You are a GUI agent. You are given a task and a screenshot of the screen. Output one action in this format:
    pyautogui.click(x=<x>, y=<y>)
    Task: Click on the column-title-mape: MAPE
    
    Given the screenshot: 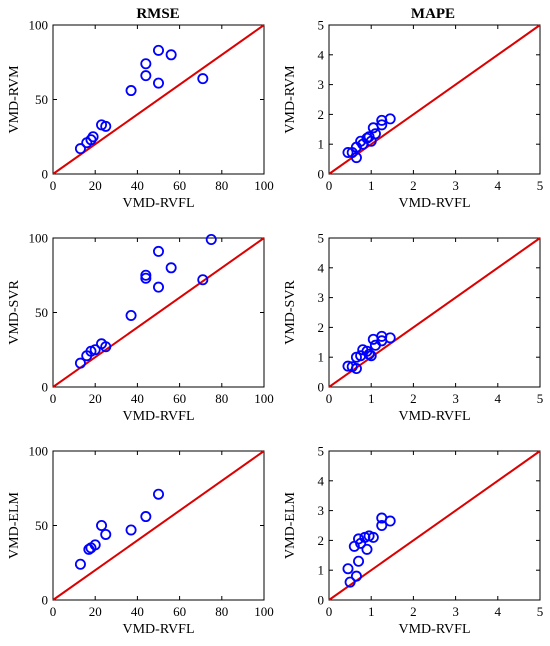 What is the action you would take?
    pyautogui.click(x=433, y=14)
    